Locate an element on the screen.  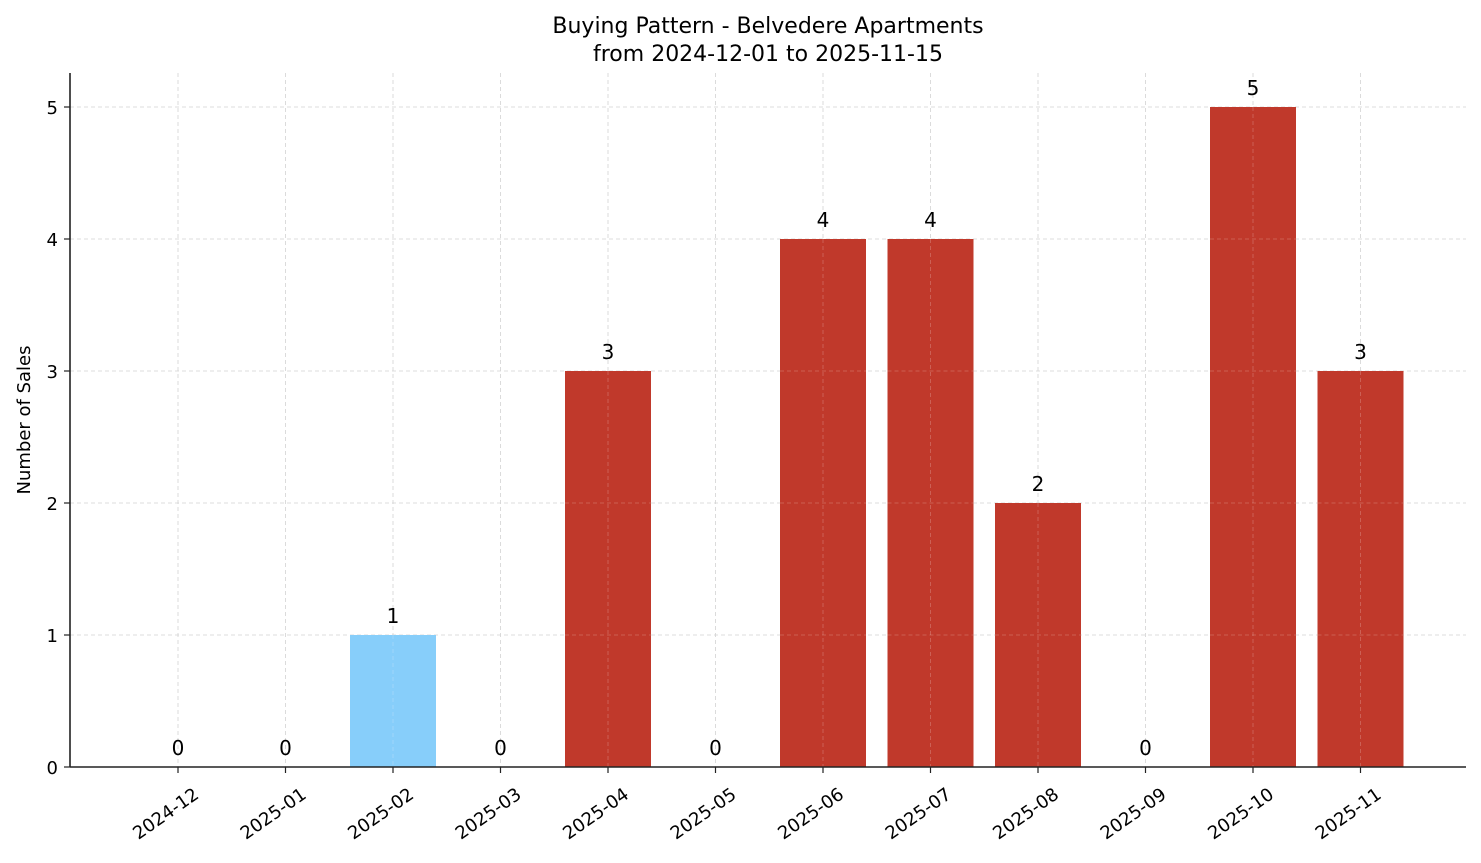
y-tick-label: 2 is located at coordinates (52, 504).